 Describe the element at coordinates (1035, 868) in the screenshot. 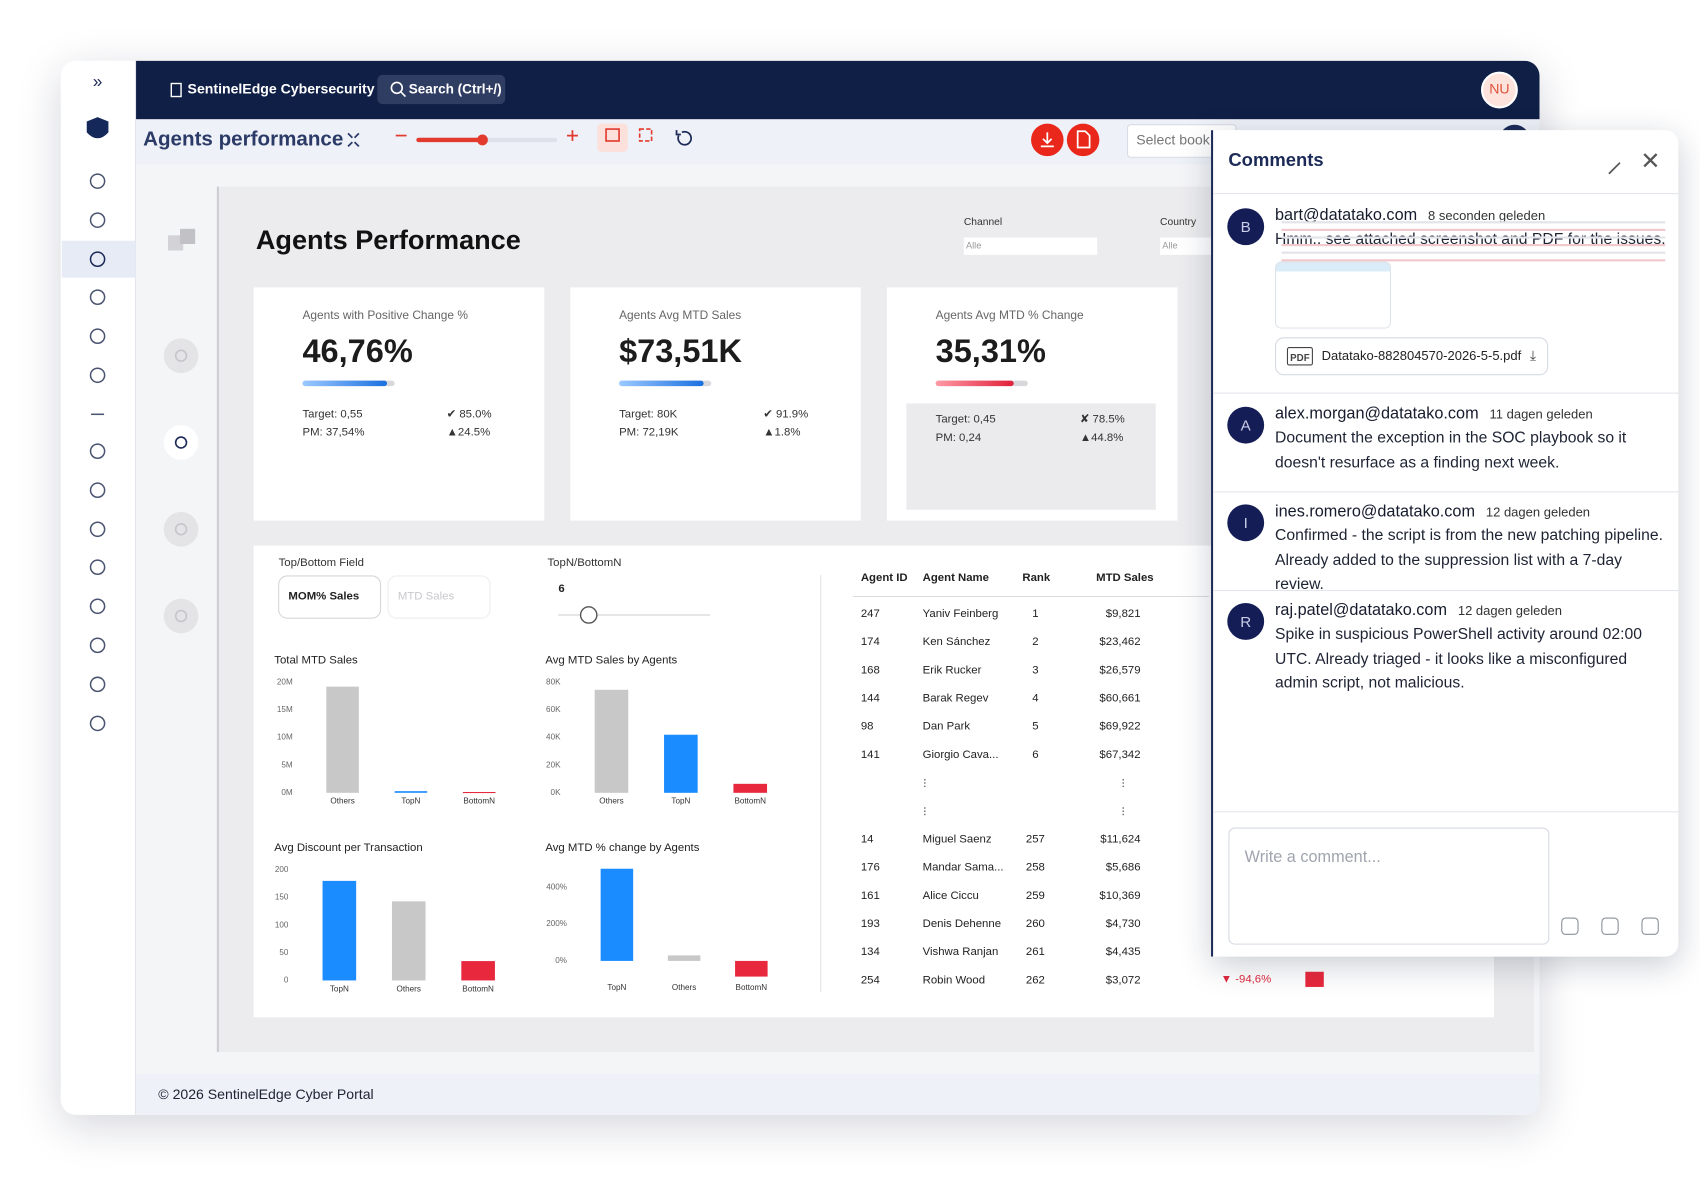

I see `table-cell: 258` at that location.